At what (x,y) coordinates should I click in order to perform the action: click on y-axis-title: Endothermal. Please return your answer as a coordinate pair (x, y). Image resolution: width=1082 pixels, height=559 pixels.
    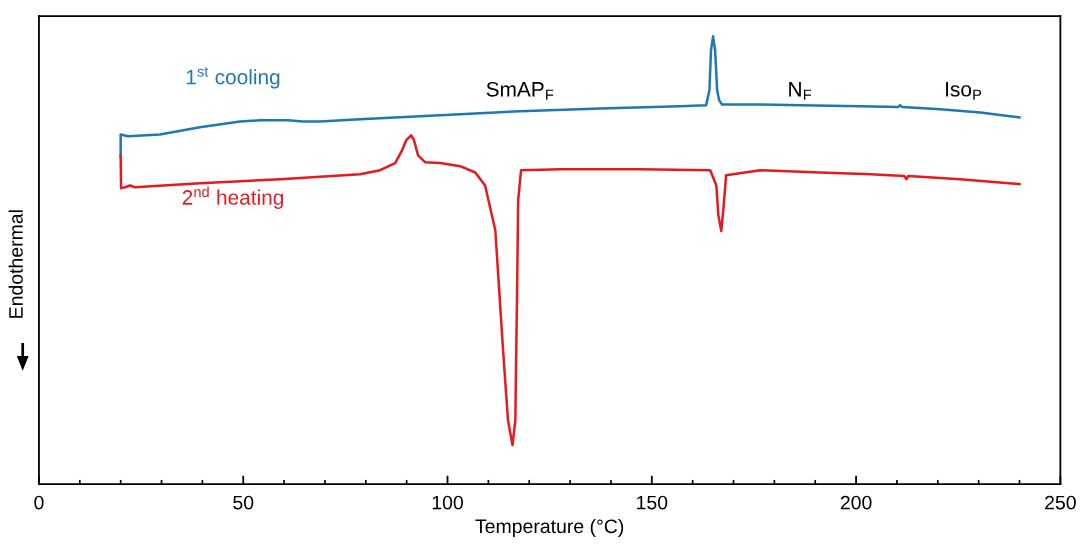
    Looking at the image, I should click on (15, 264).